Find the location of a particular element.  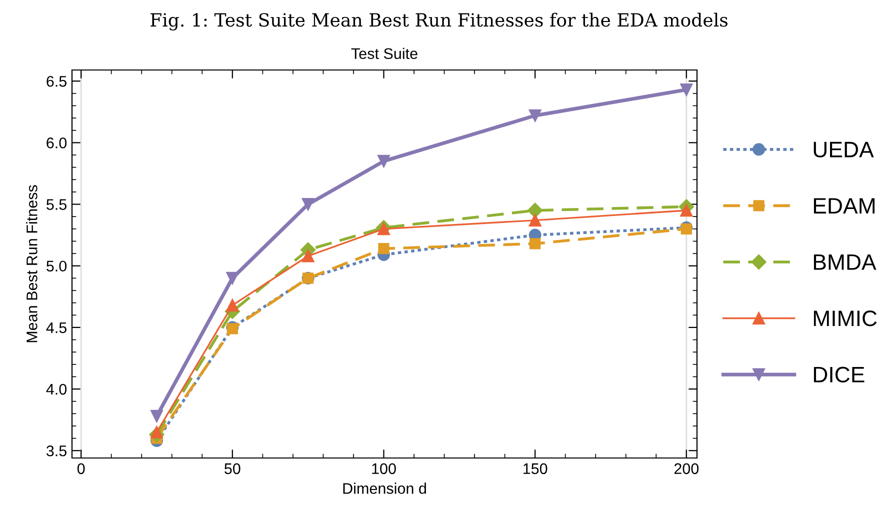

x-tick-label: 150 is located at coordinates (535, 468).